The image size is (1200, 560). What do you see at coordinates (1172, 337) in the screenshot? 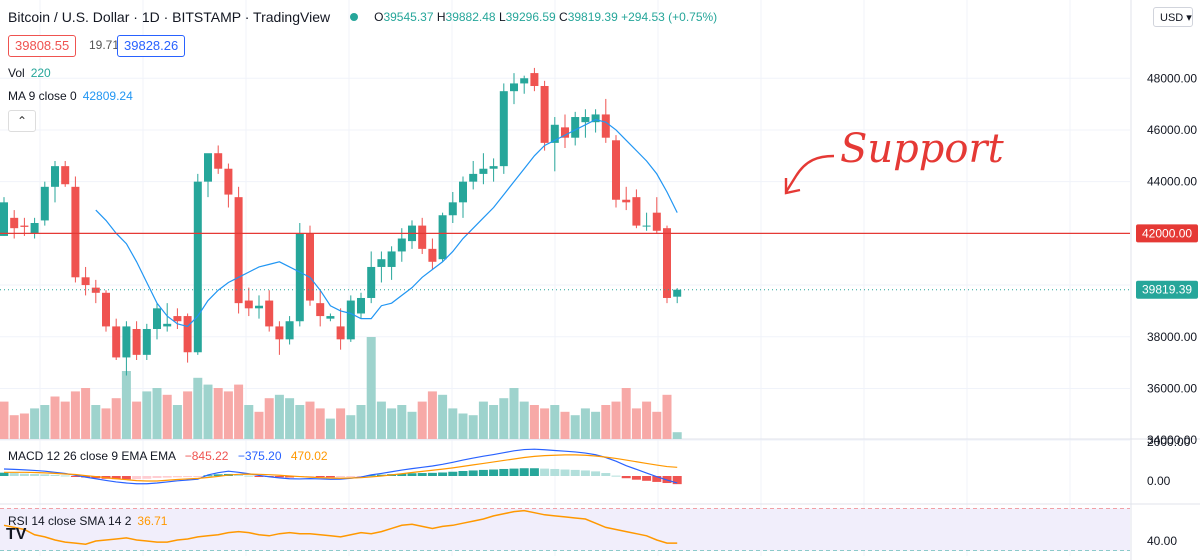
I see `price-tick-label: 38000.00` at bounding box center [1172, 337].